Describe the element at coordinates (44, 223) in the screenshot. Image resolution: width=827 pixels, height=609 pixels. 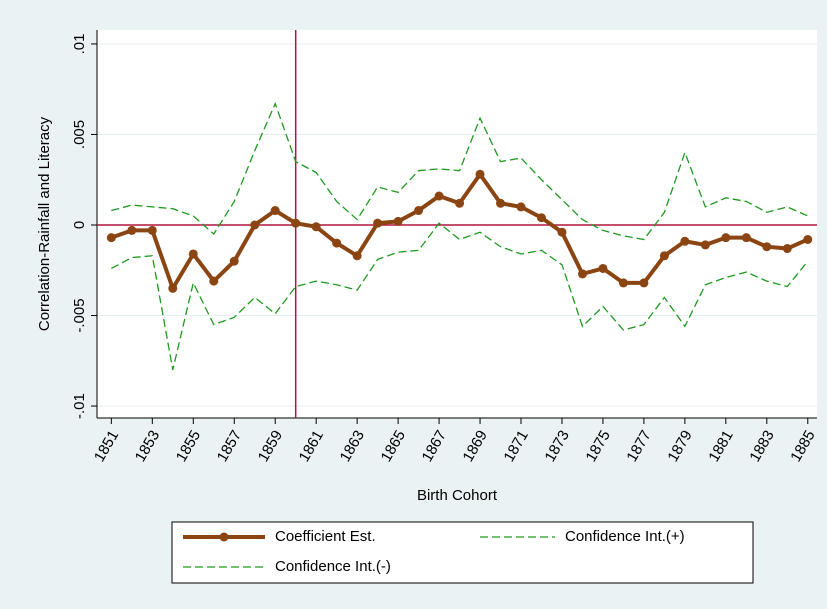
I see `y-axis-label: Correlation-Rainfall and Literacy` at that location.